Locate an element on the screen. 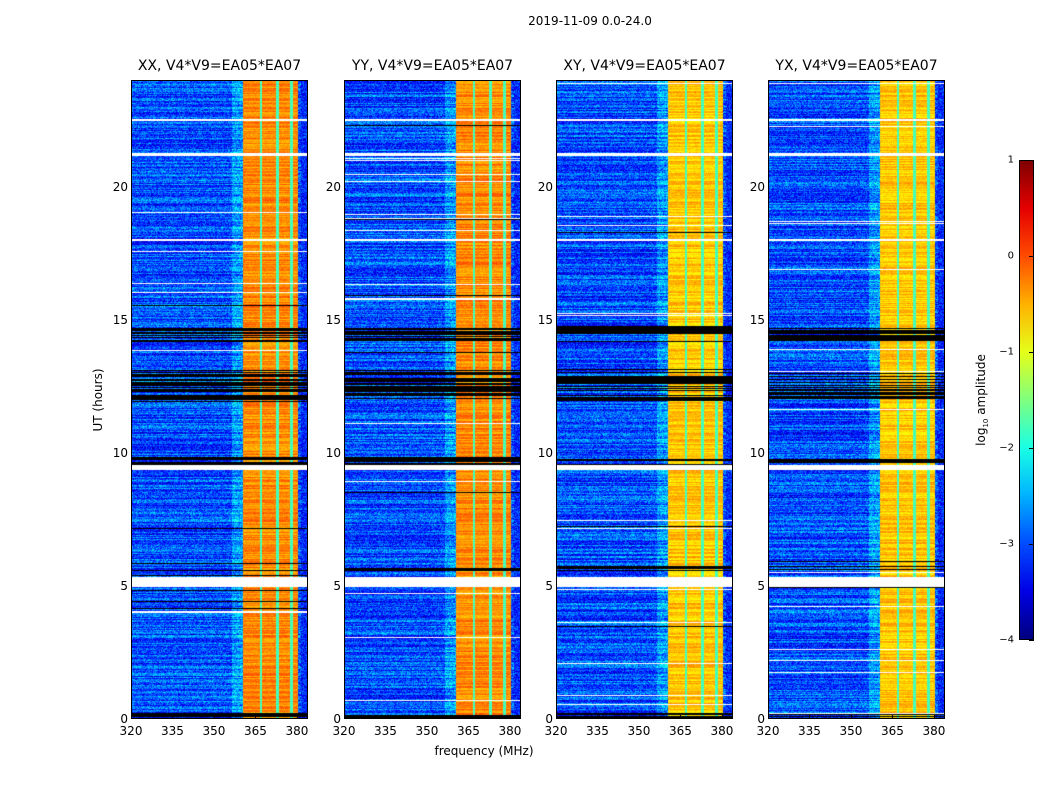 This screenshot has height=800, width=1050. heatmap-panel-xx is located at coordinates (219, 399).